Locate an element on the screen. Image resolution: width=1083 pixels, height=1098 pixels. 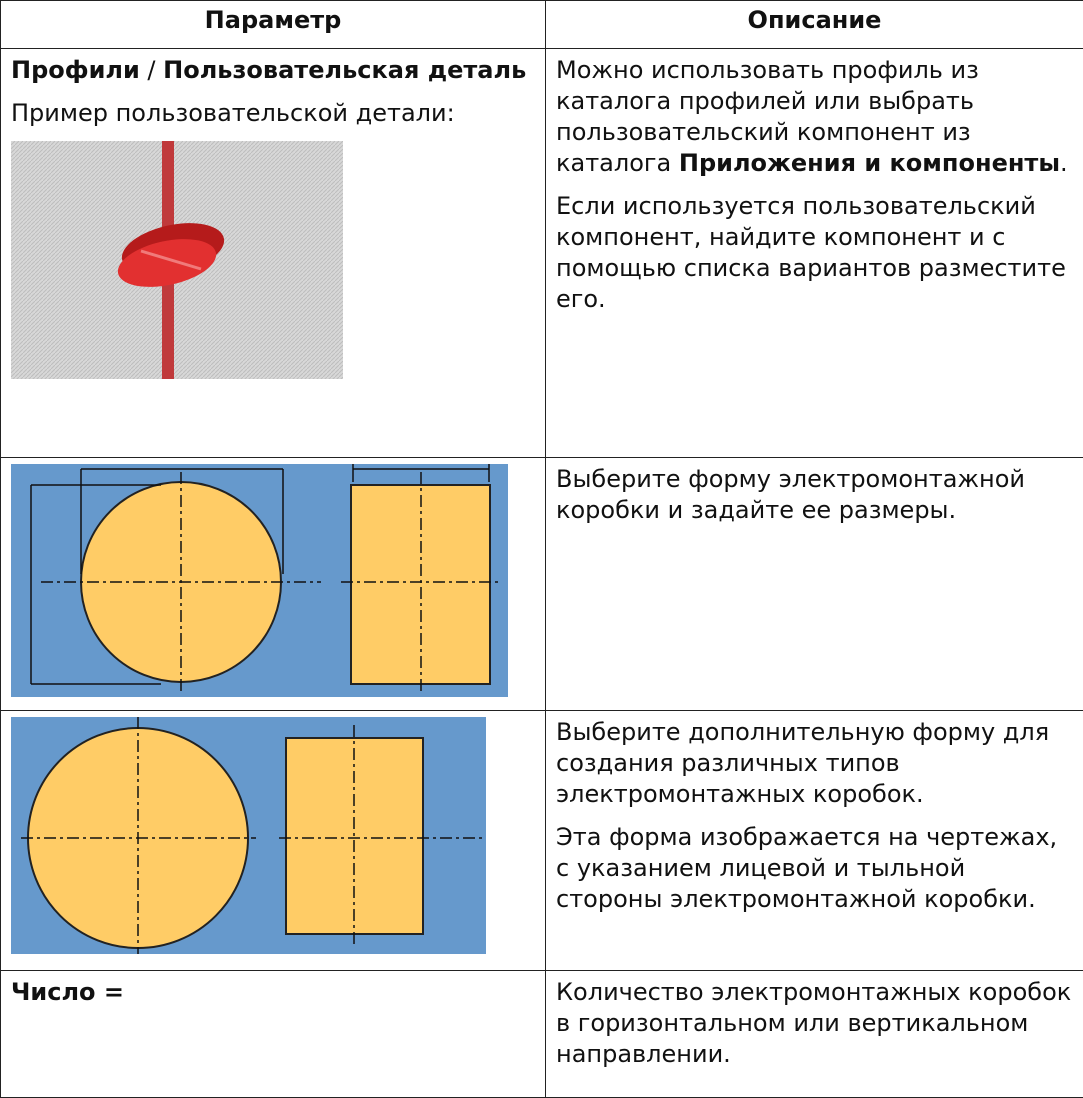
bold-text: Число = is located at coordinates (67, 992).